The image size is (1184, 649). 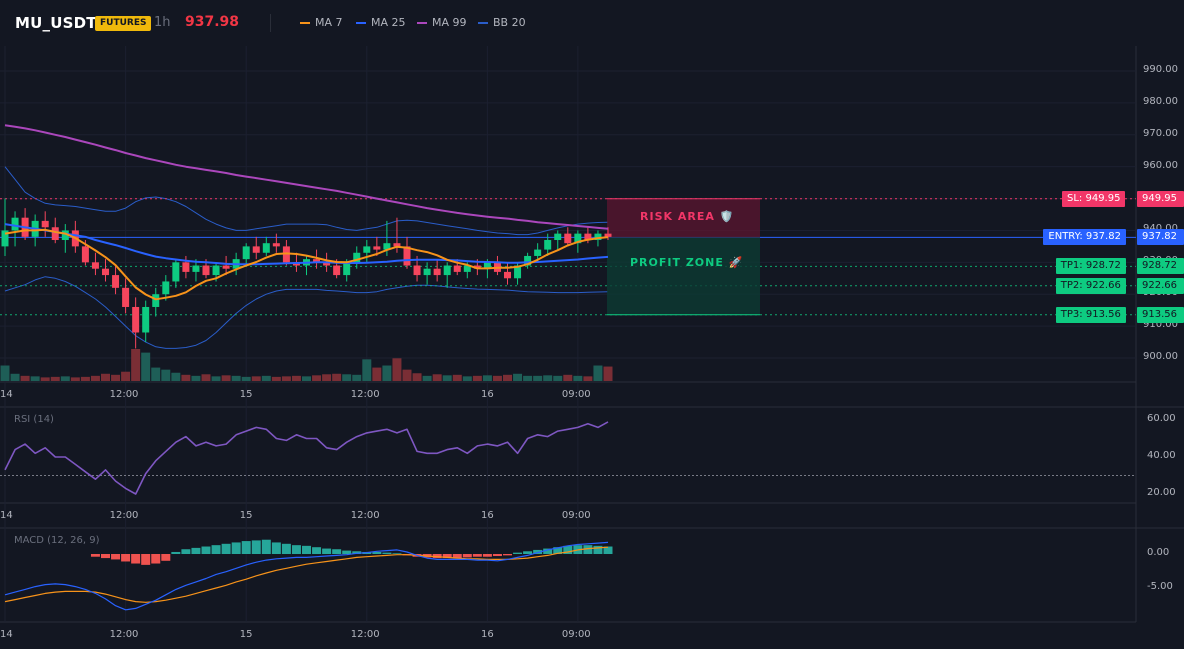 What do you see at coordinates (246, 515) in the screenshot?
I see `time-axis-label: 15` at bounding box center [246, 515].